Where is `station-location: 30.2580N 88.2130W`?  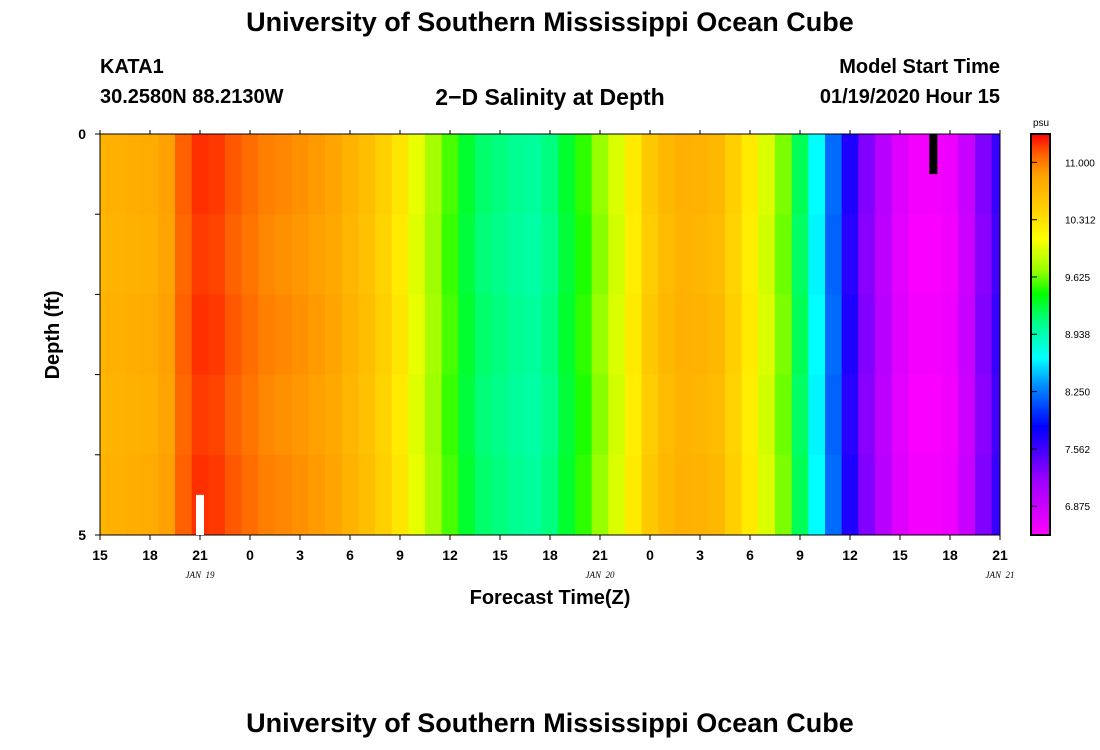 station-location: 30.2580N 88.2130W is located at coordinates (192, 97).